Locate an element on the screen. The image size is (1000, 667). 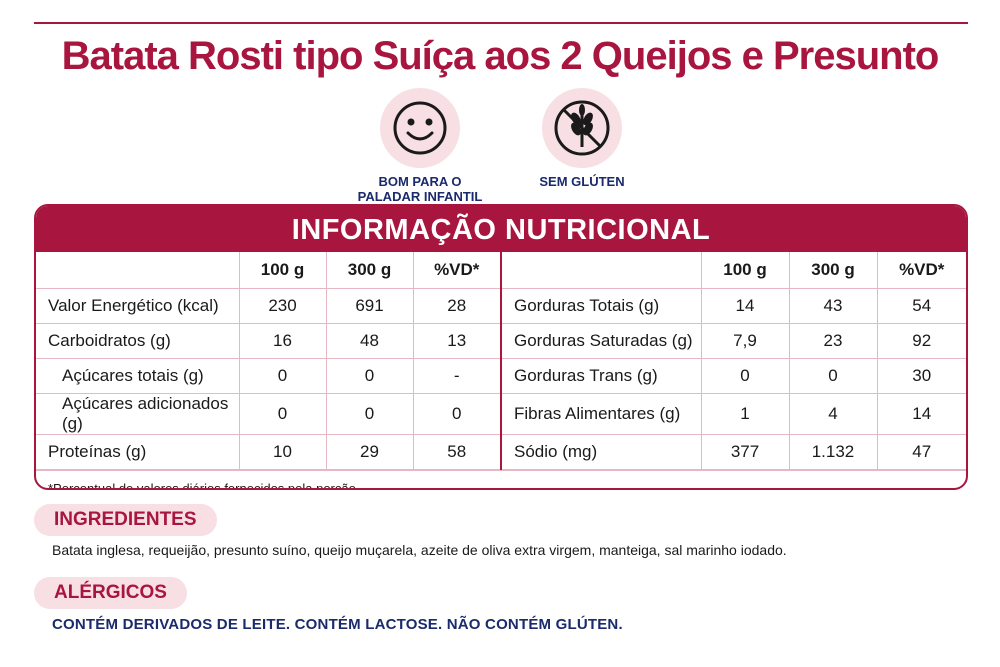
nutrition-column-headers: 100 g 300 g %VD* 100 g 300 g %VD* is located at coordinates (501, 270).